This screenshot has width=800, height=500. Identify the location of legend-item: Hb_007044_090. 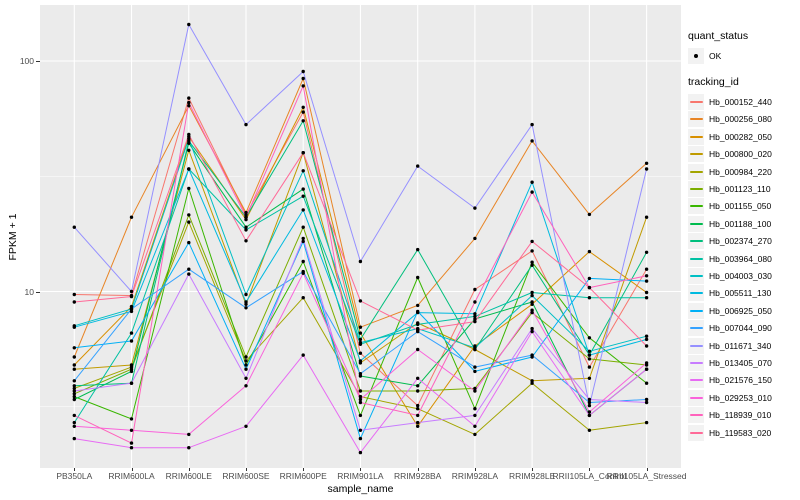
(743, 328).